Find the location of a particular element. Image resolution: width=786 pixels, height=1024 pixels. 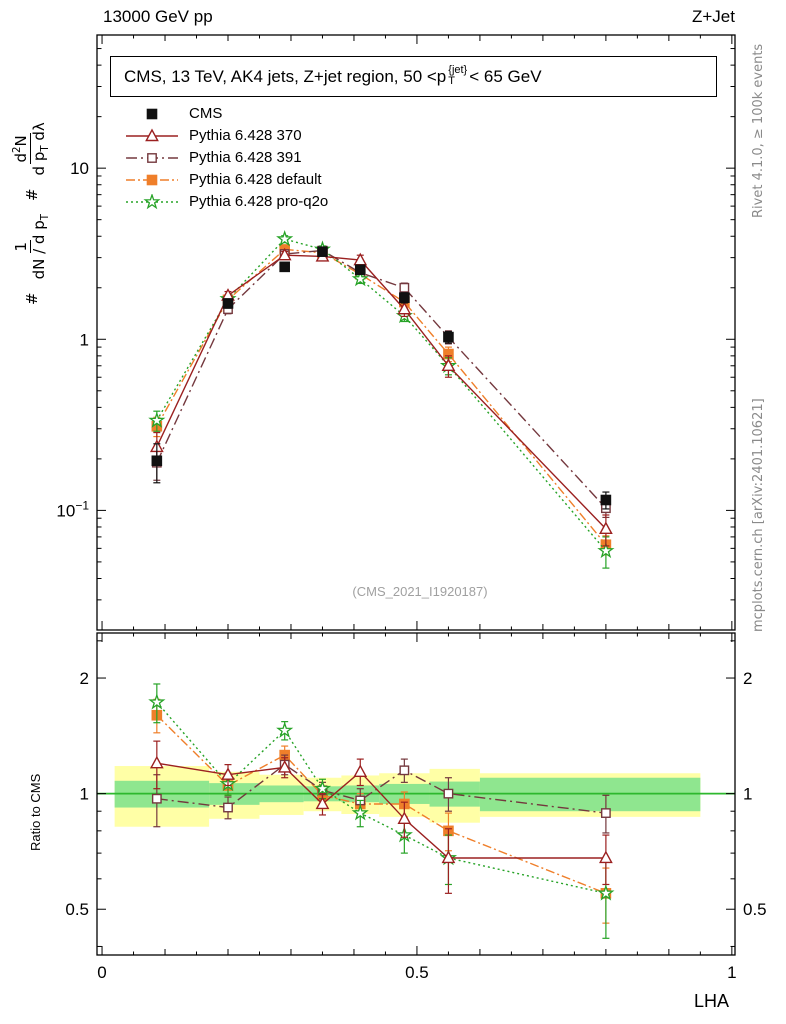

legend-marker-pythia-370-icon is located at coordinates (152, 134).